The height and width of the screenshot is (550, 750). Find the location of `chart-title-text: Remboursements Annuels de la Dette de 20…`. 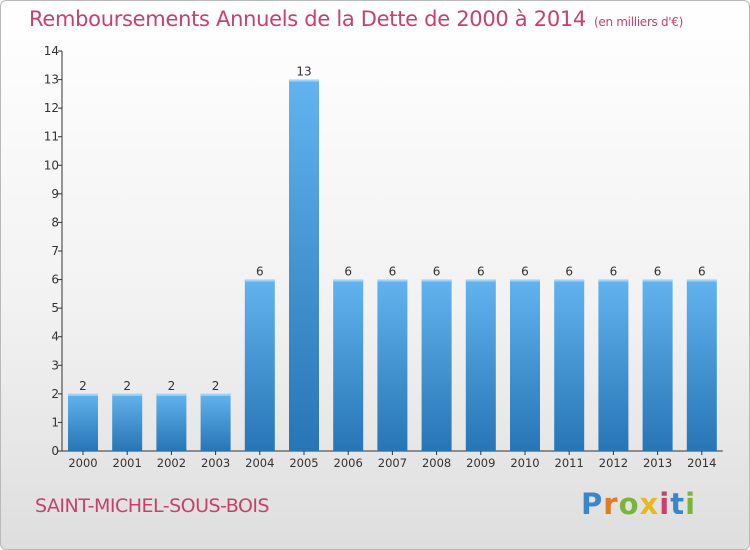

chart-title-text: Remboursements Annuels de la Dette de 20… is located at coordinates (307, 19).